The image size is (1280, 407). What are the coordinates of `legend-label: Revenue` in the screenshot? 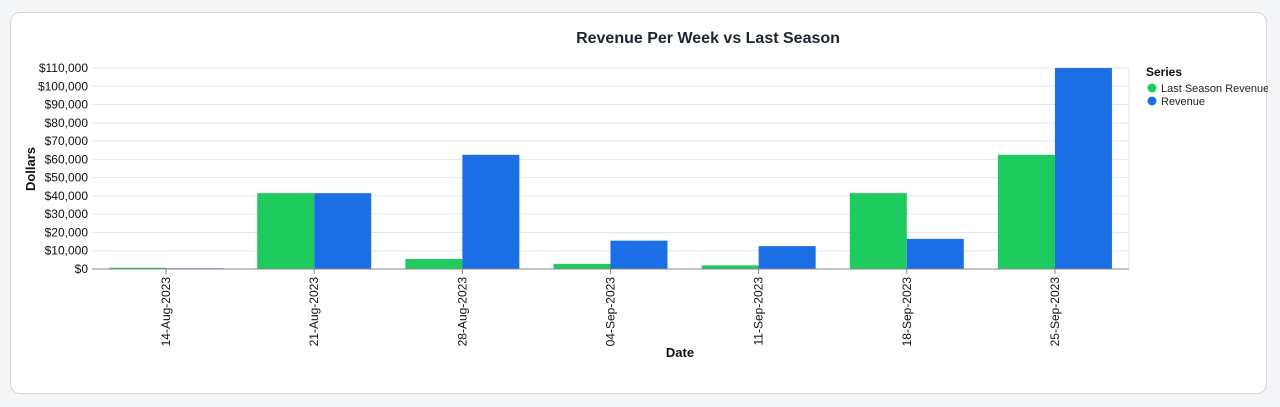 It's located at (1183, 102).